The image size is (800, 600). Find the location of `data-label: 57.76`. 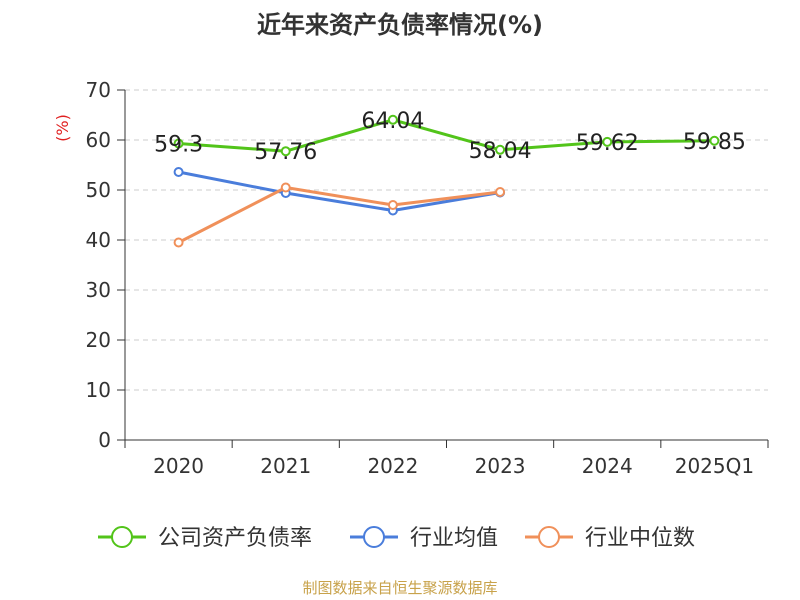

data-label: 57.76 is located at coordinates (285, 152).